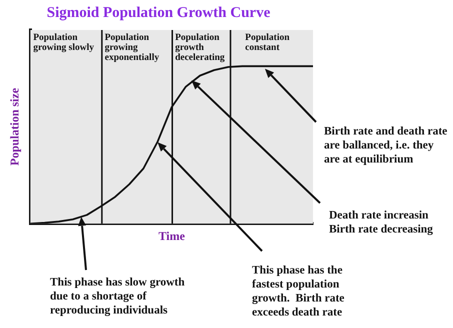 Image resolution: width=453 pixels, height=328 pixels. I want to click on text: Death rate increasin Birth rate decreasing, so click(381, 223).